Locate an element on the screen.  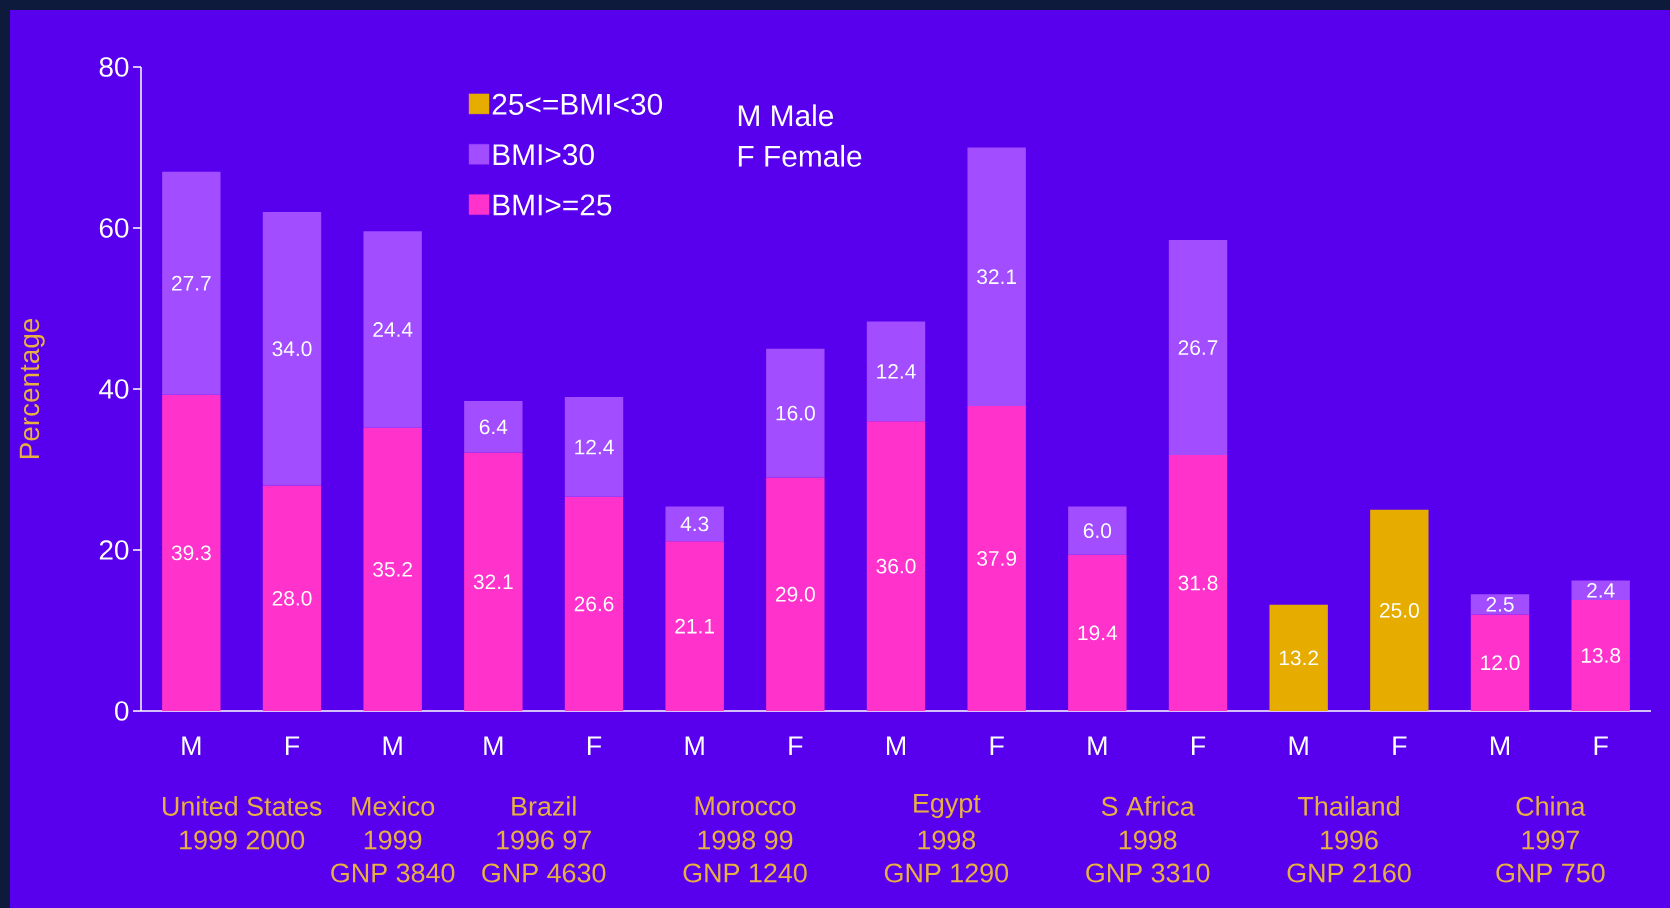
y-axis-title: Percentage is located at coordinates (32, 388).